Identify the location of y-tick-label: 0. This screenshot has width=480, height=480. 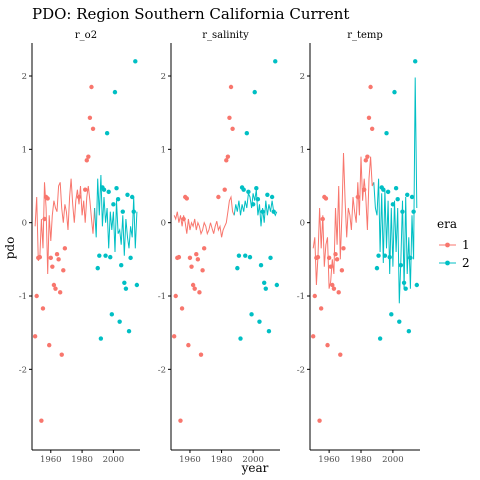
(302, 224).